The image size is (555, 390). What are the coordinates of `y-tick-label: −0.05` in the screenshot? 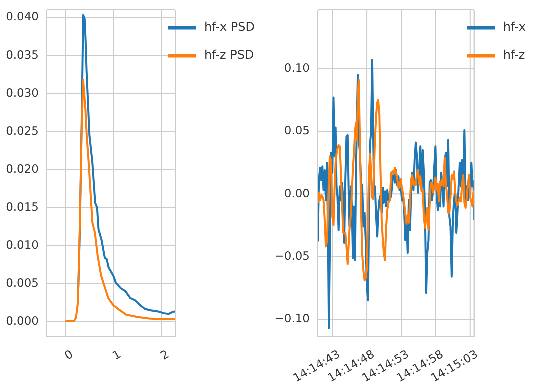 It's located at (292, 255).